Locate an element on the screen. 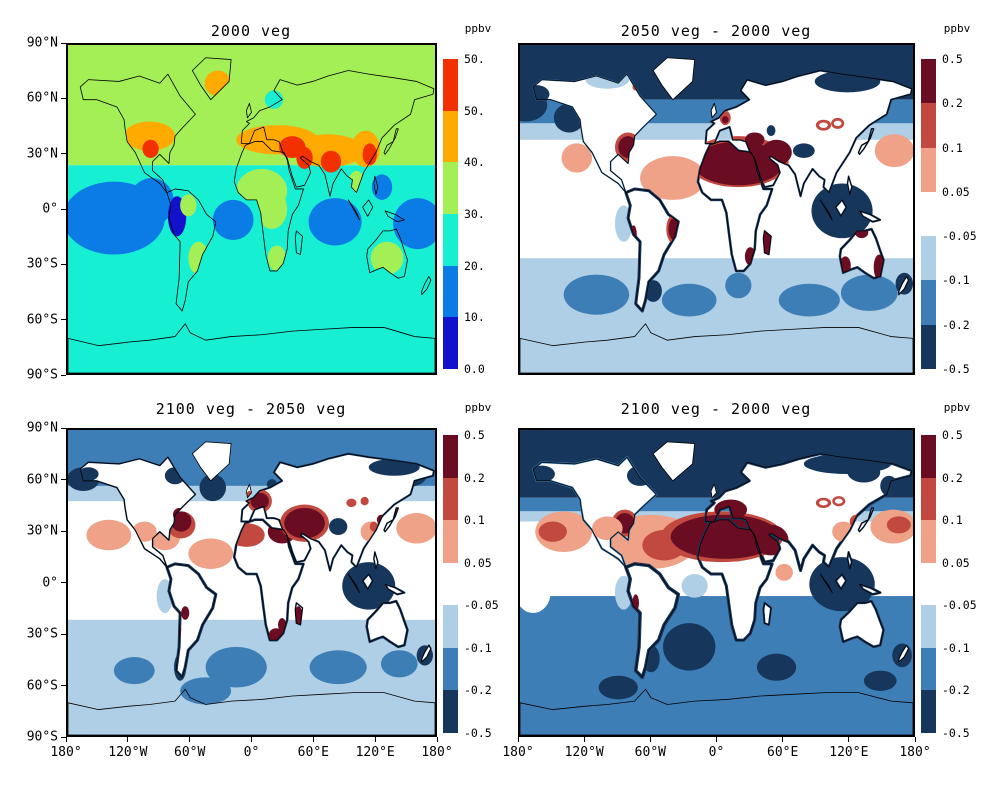 Image resolution: width=1000 pixels, height=800 pixels. x-axis-label: 120°W is located at coordinates (584, 752).